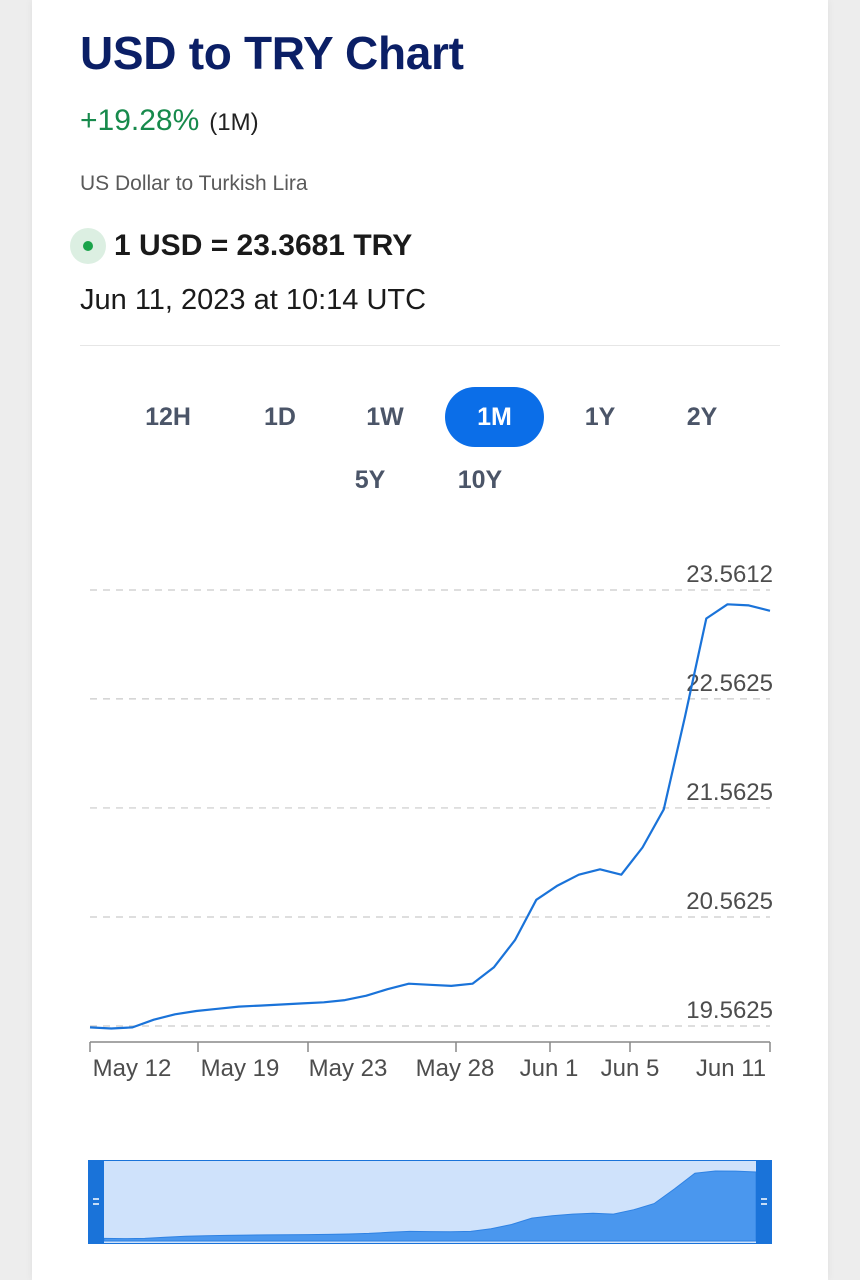 The image size is (860, 1280). What do you see at coordinates (729, 1010) in the screenshot?
I see `y-tick-label: 19.5625` at bounding box center [729, 1010].